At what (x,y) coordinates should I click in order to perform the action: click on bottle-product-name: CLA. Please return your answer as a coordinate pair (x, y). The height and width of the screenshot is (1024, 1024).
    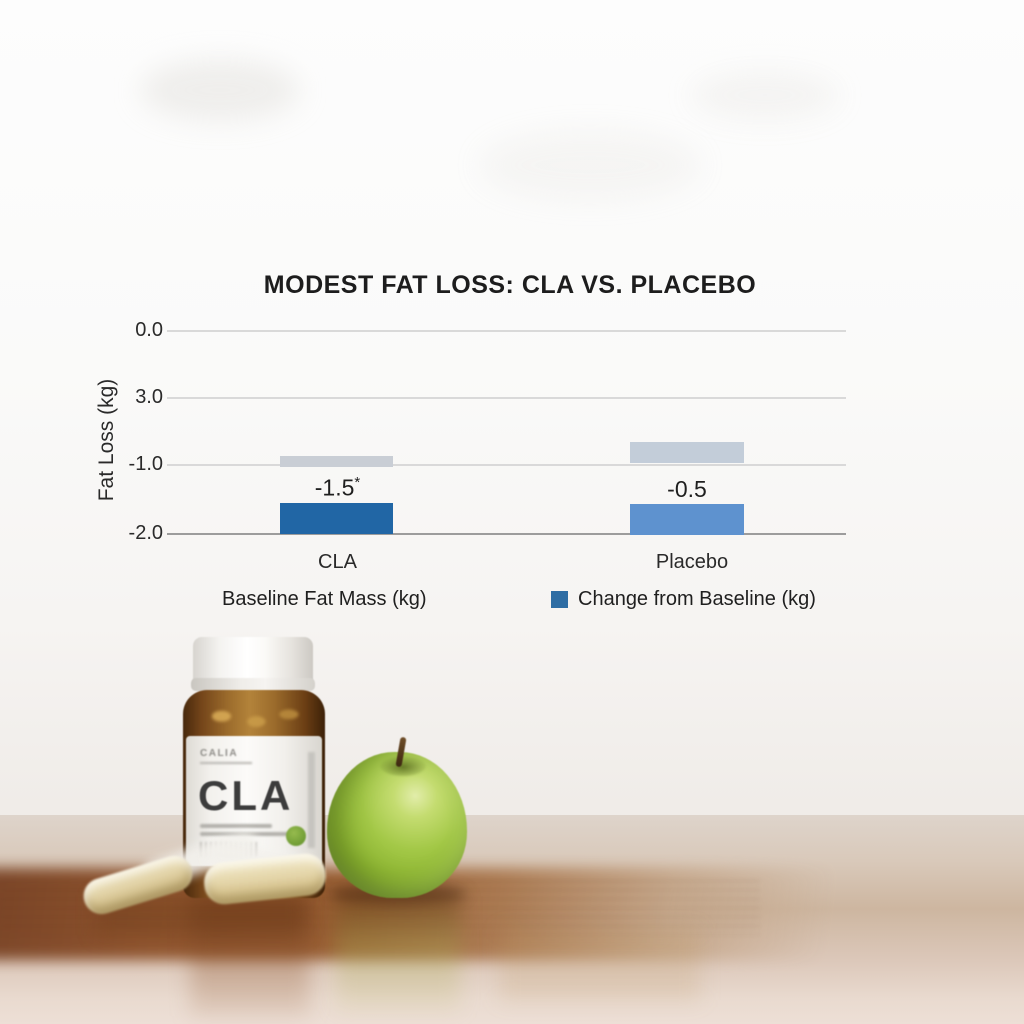
    Looking at the image, I should click on (246, 795).